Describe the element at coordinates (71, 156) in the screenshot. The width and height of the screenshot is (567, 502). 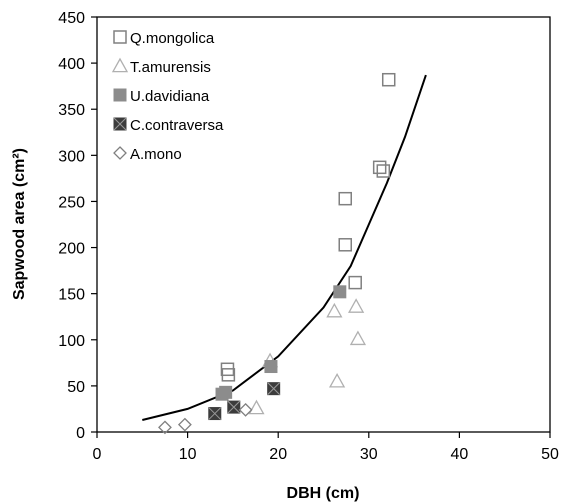
I see `y-tick-label: 300` at that location.